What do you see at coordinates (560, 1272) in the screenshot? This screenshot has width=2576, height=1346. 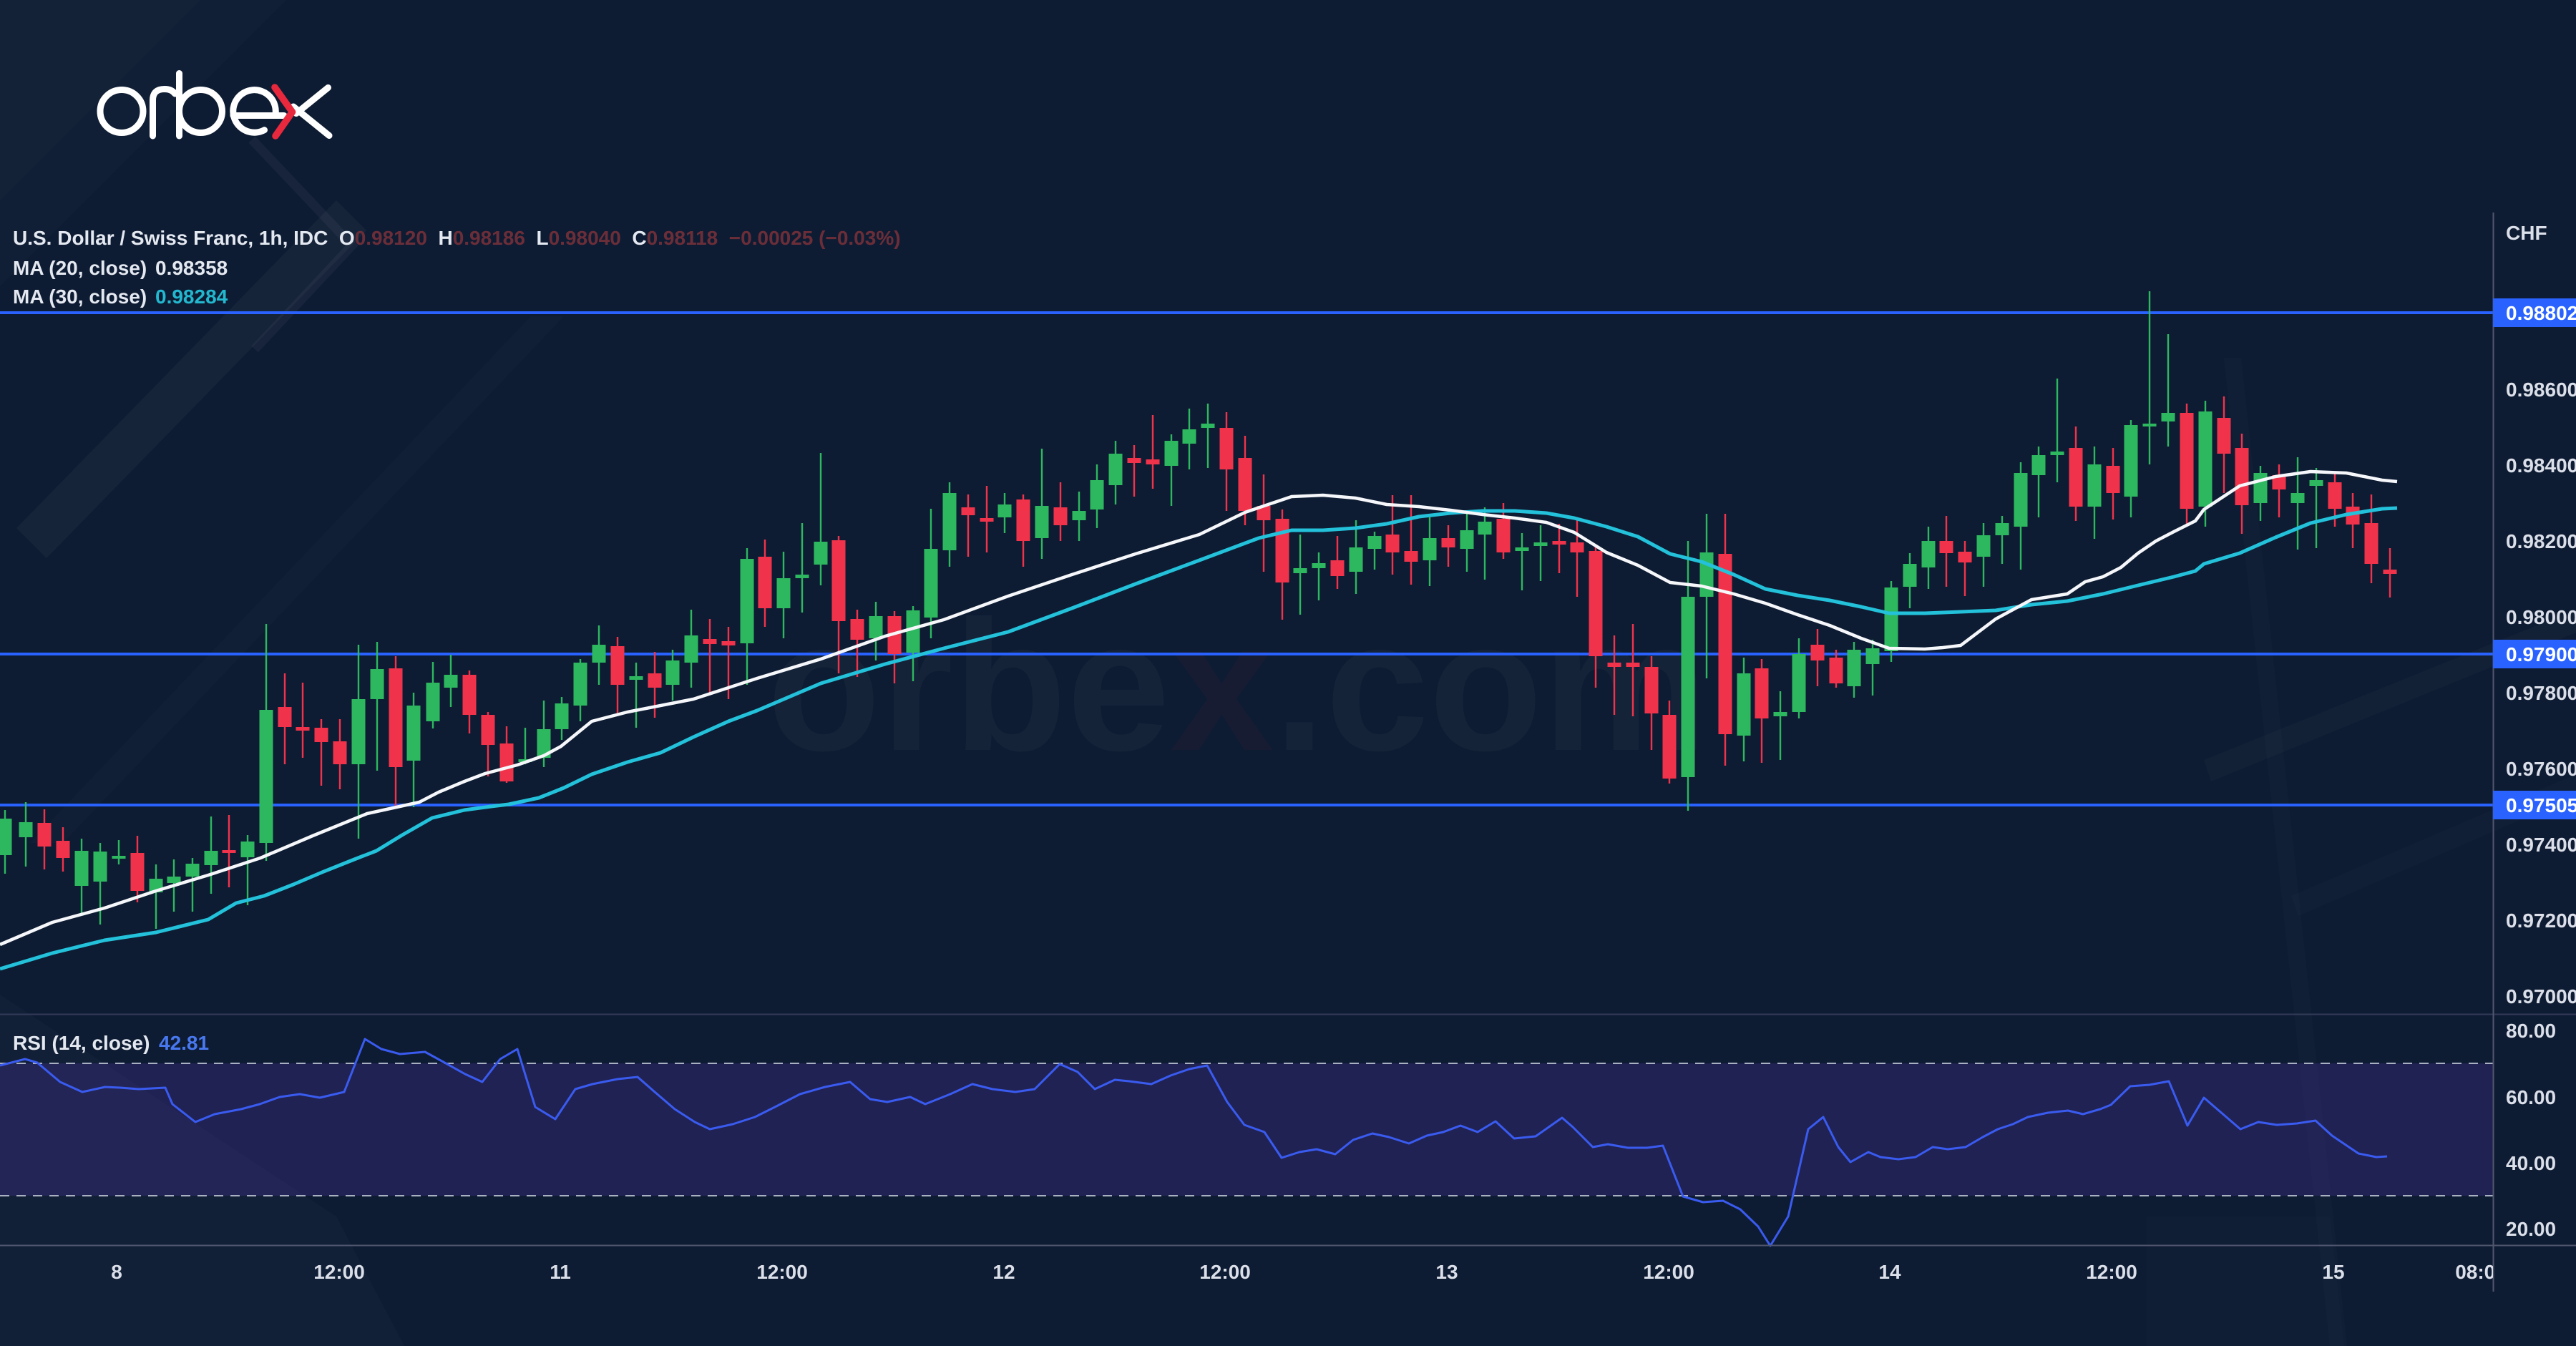 I see `svg-text: 11` at bounding box center [560, 1272].